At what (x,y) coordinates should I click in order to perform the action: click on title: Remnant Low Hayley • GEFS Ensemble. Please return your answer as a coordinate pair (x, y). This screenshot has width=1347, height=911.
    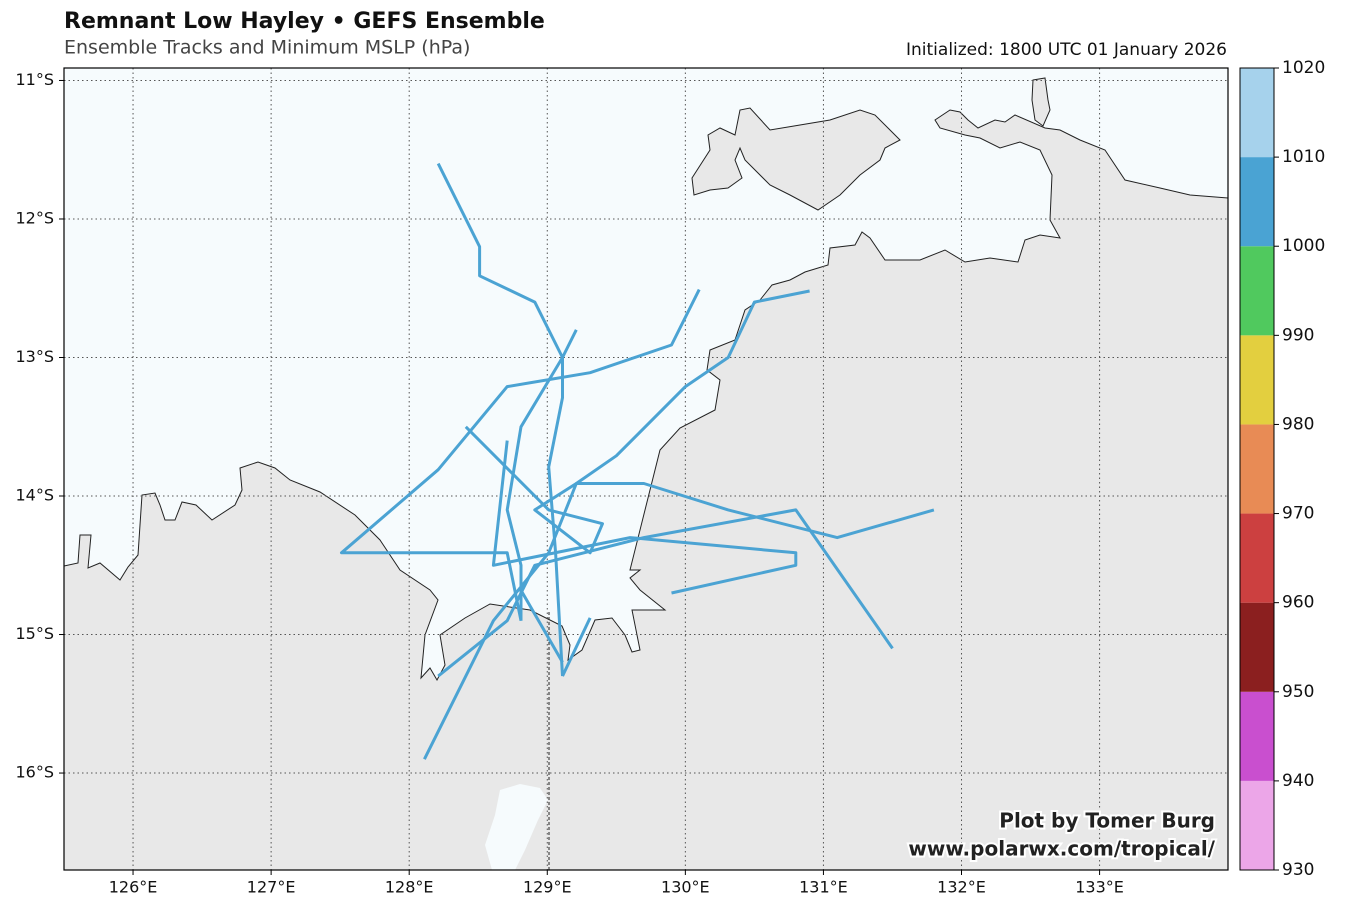
    Looking at the image, I should click on (304, 21).